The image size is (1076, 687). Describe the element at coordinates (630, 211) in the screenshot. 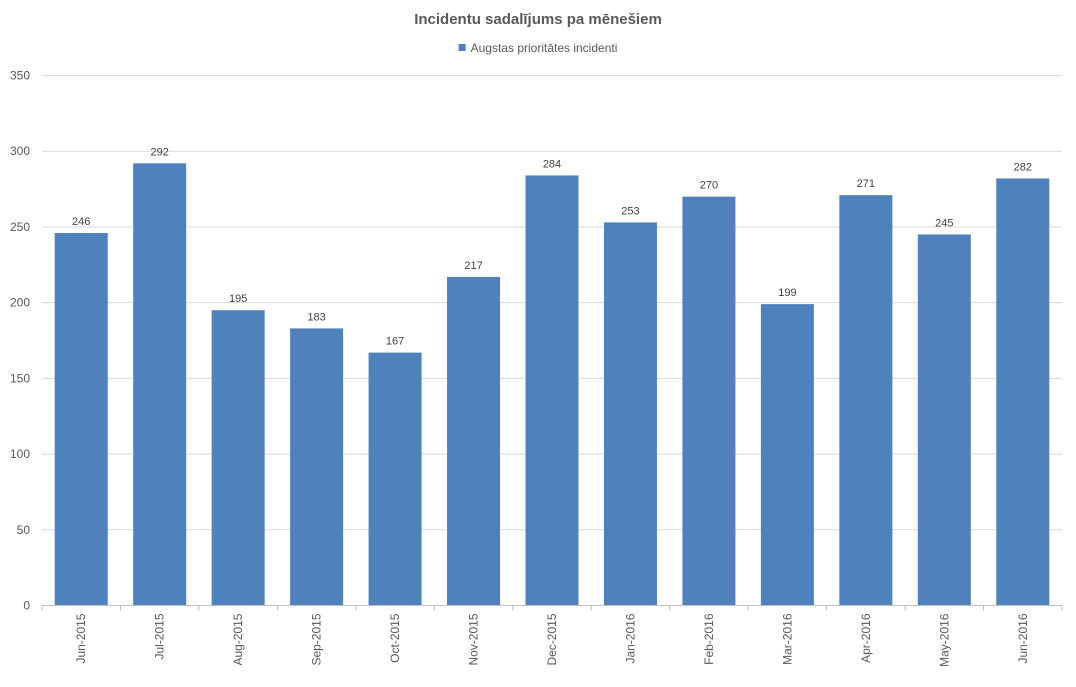

I see `data-label: 253` at that location.